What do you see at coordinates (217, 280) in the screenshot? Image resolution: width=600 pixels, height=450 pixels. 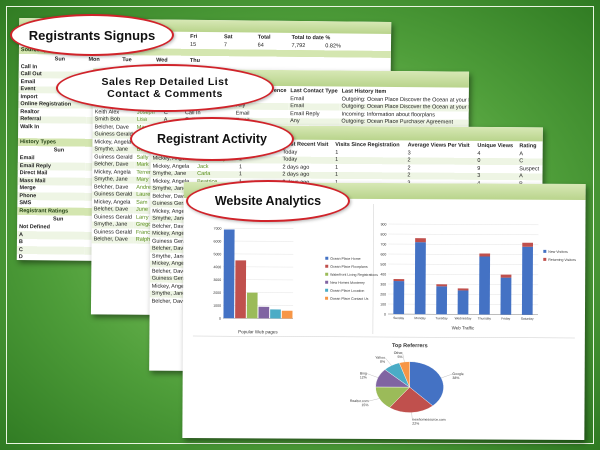 I see `y-tick-label: 3000` at bounding box center [217, 280].